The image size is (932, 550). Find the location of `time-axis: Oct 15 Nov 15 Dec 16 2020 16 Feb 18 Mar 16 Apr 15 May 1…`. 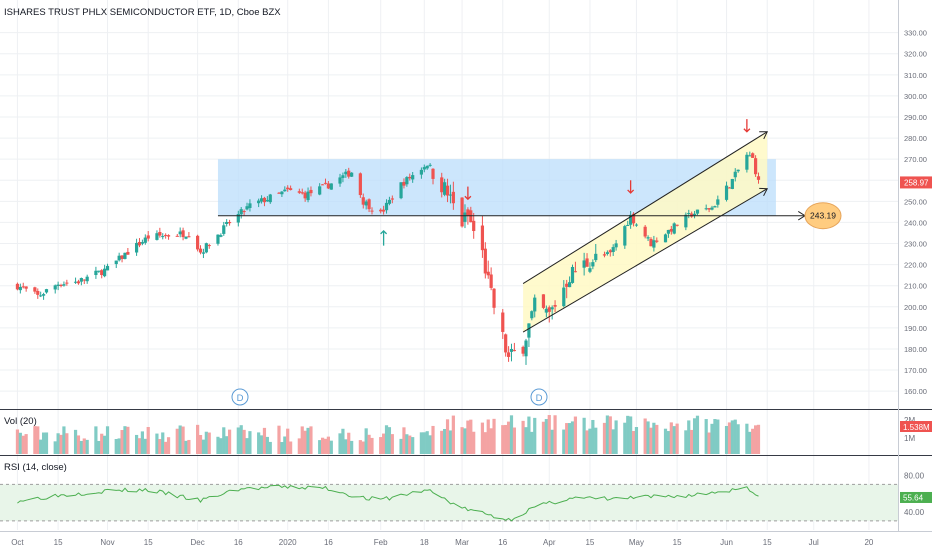

time-axis: Oct 15 Nov 15 Dec 16 2020 16 Feb 18 Mar 16 Apr 15 May 1… is located at coordinates (442, 542).